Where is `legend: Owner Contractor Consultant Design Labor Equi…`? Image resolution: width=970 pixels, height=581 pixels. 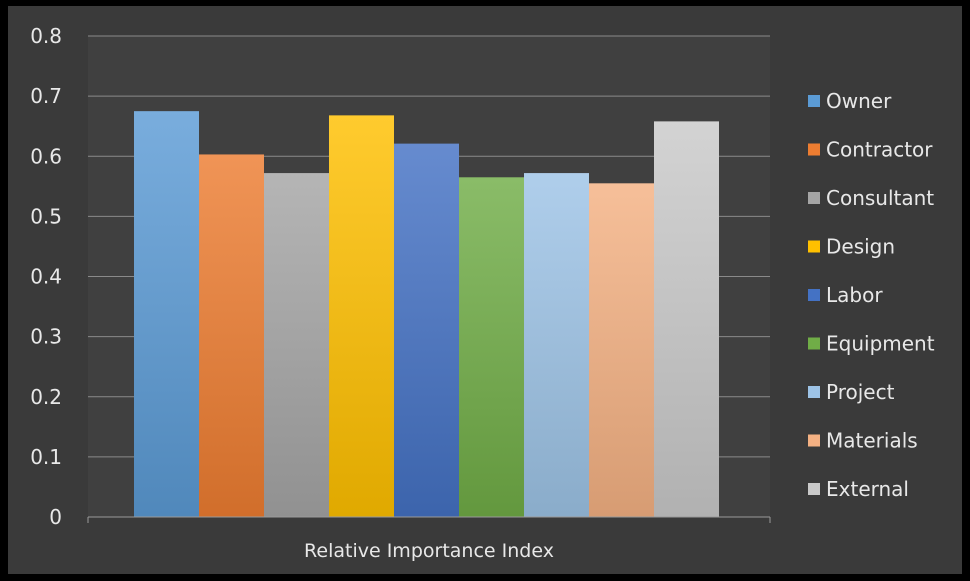 legend: Owner Contractor Consultant Design Labor Equi… is located at coordinates (871, 295).